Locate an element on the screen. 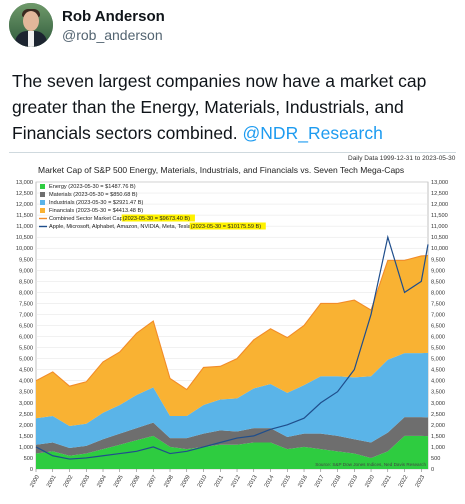  legend-value-highlight: (2023-05-30 = $10175.59 B) is located at coordinates (226, 227).